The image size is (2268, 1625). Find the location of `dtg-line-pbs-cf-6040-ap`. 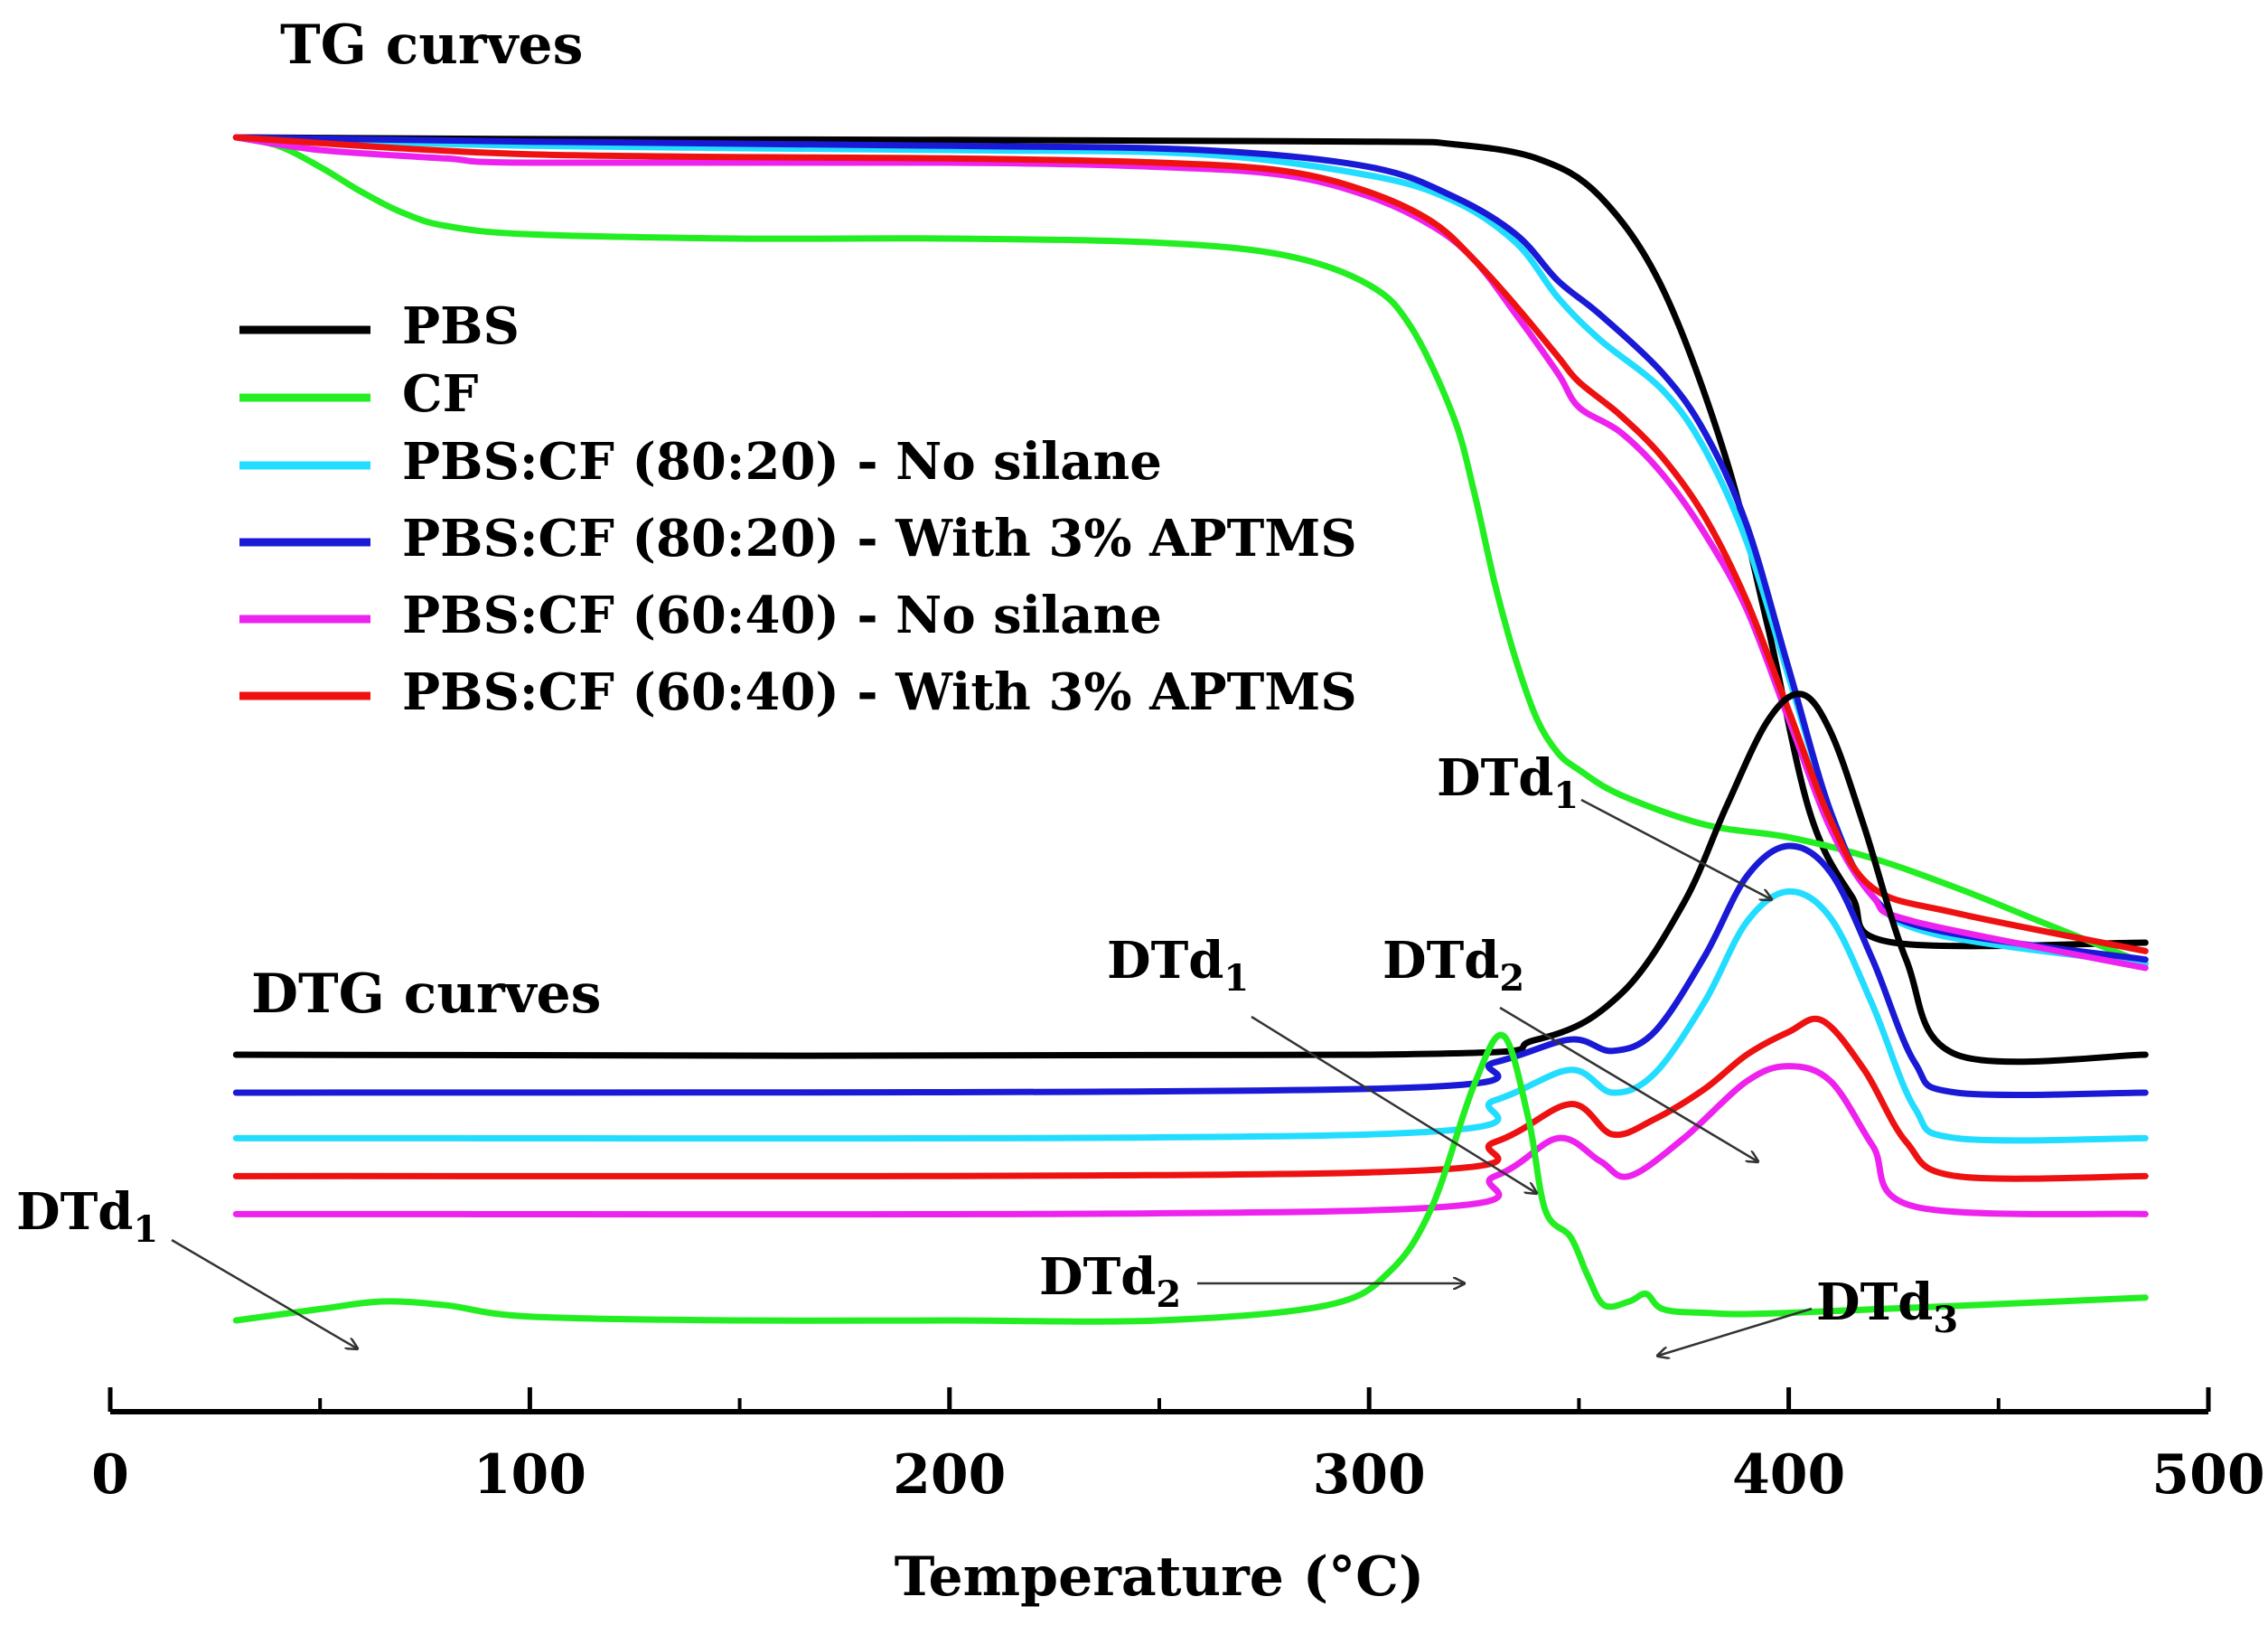

dtg-line-pbs-cf-6040-ap is located at coordinates (1190, 1098).